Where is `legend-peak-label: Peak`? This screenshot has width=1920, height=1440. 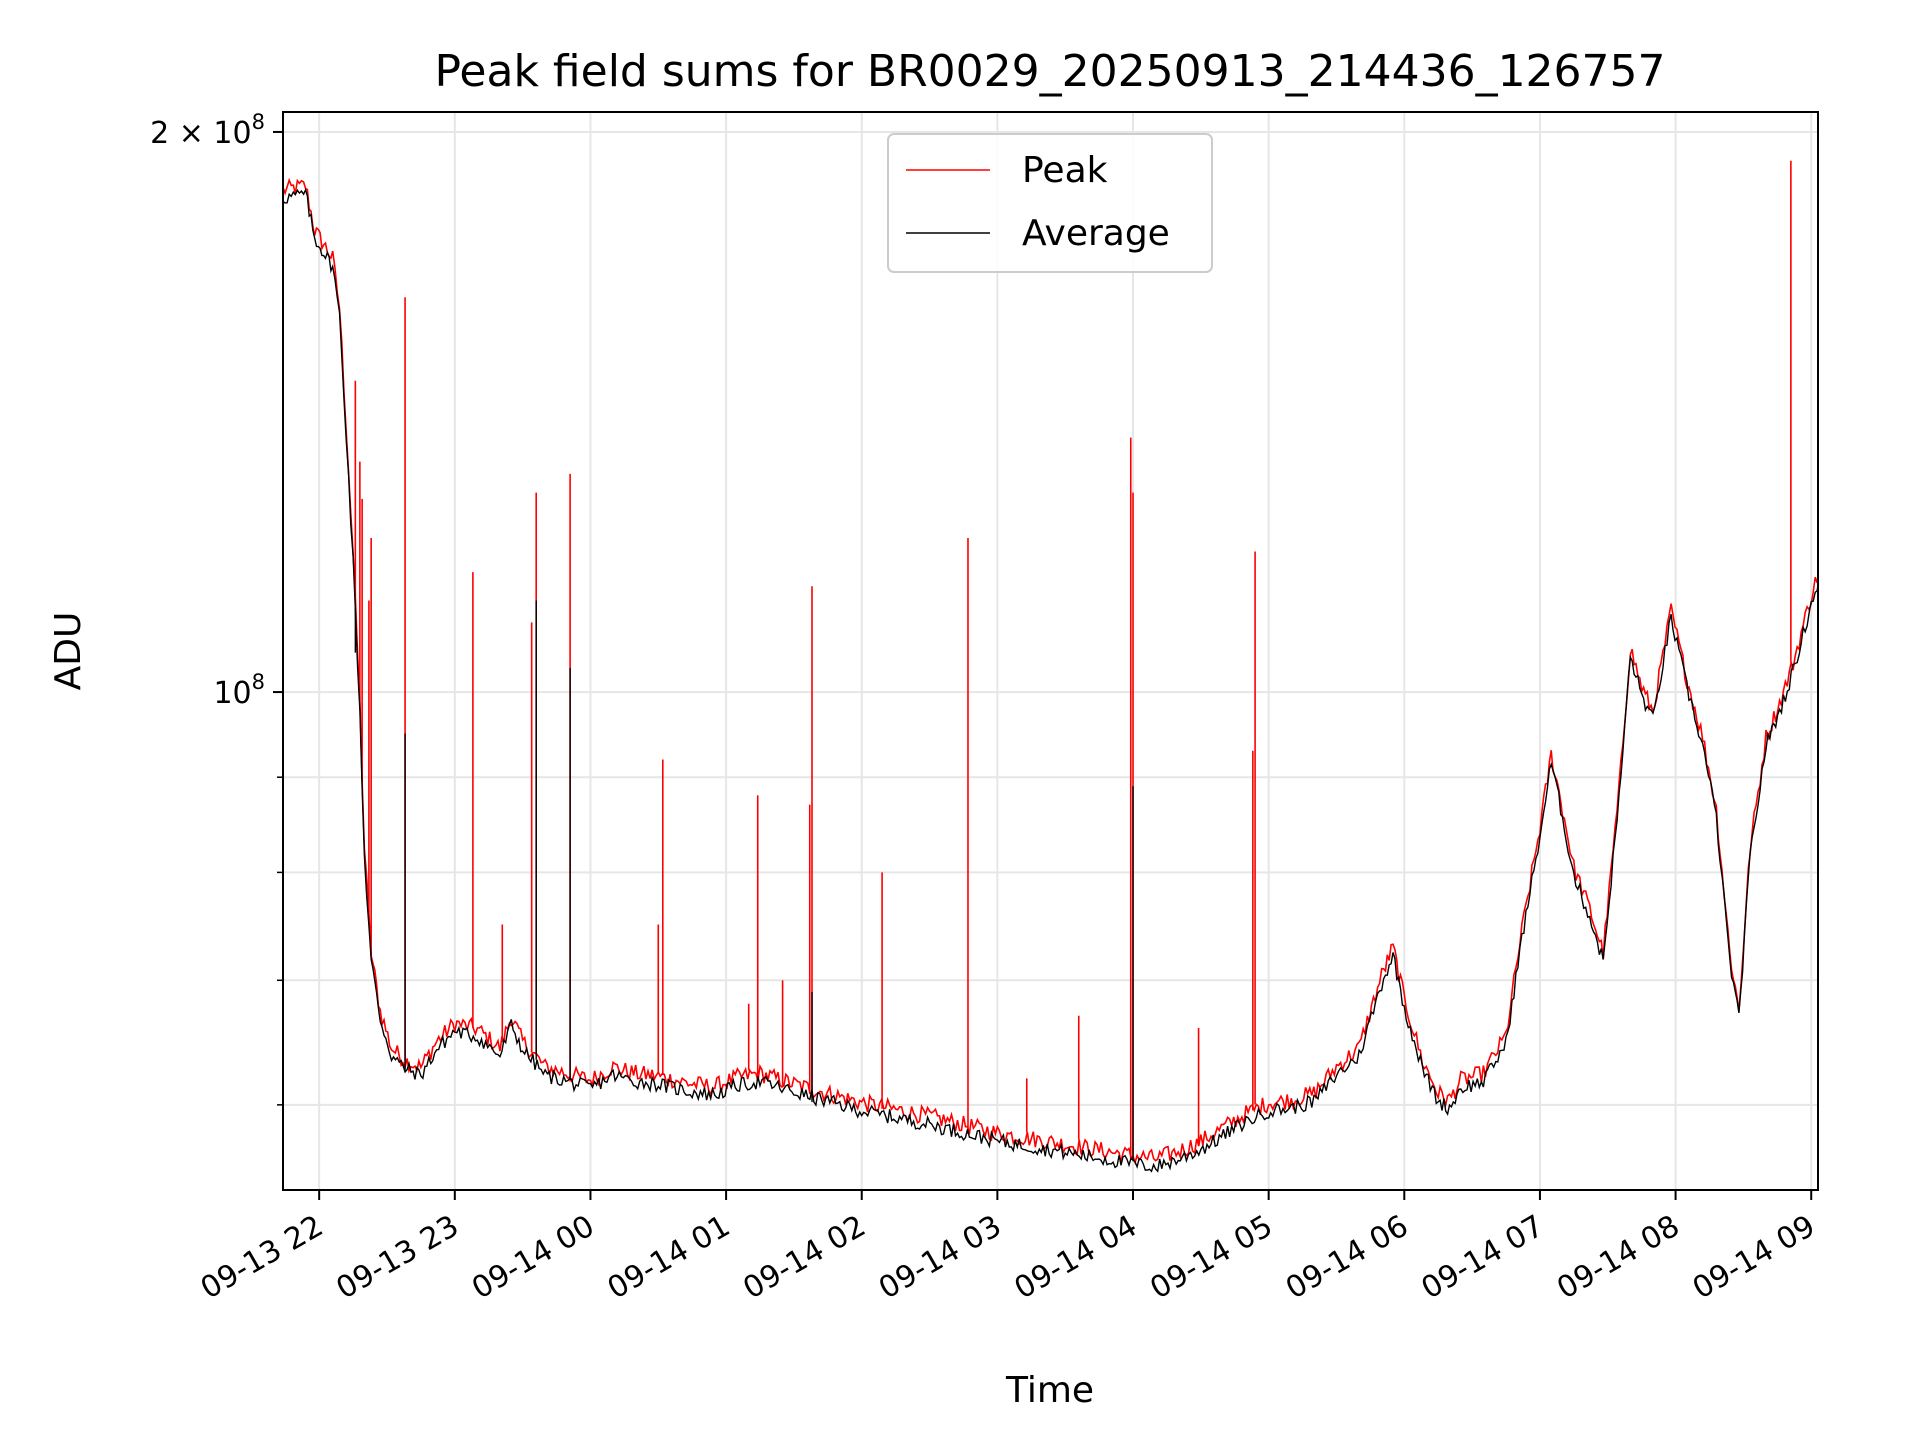
legend-peak-label: Peak is located at coordinates (1065, 170).